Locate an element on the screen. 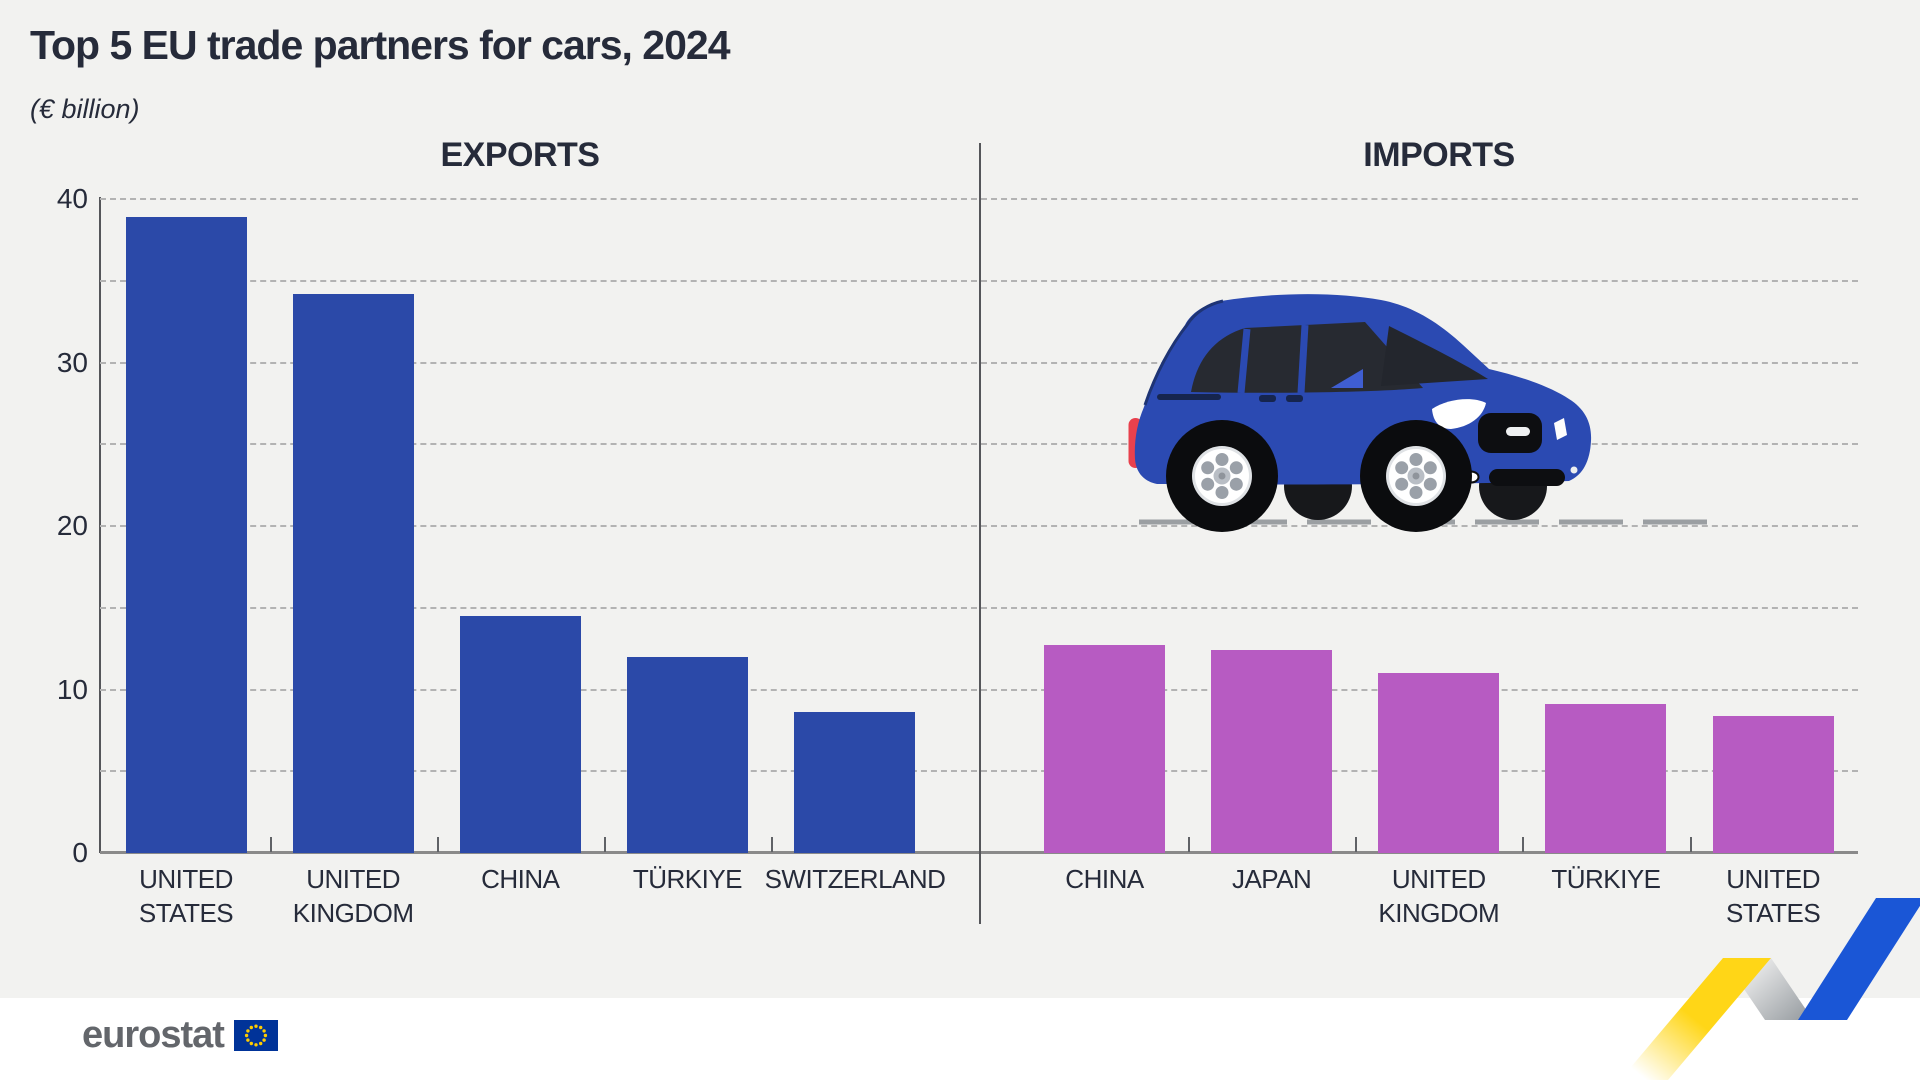 This screenshot has height=1080, width=1920. category-label-switzerland: SWITZERLAND is located at coordinates (855, 879).